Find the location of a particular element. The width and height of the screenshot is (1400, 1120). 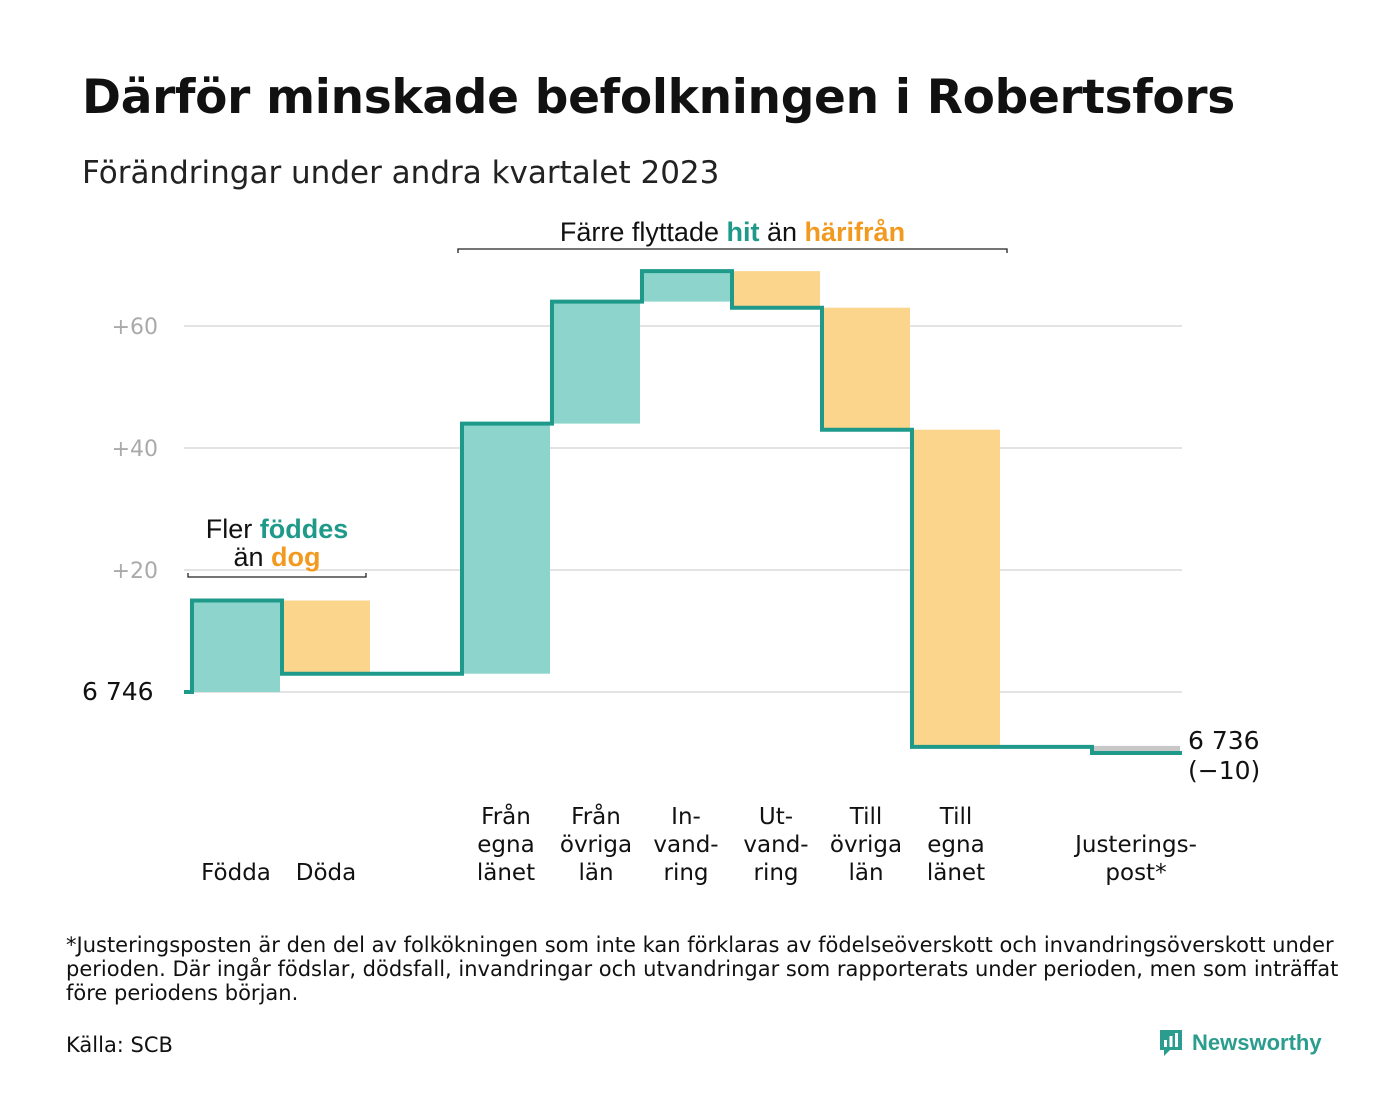

brand: Newsworthy is located at coordinates (1240, 1043).